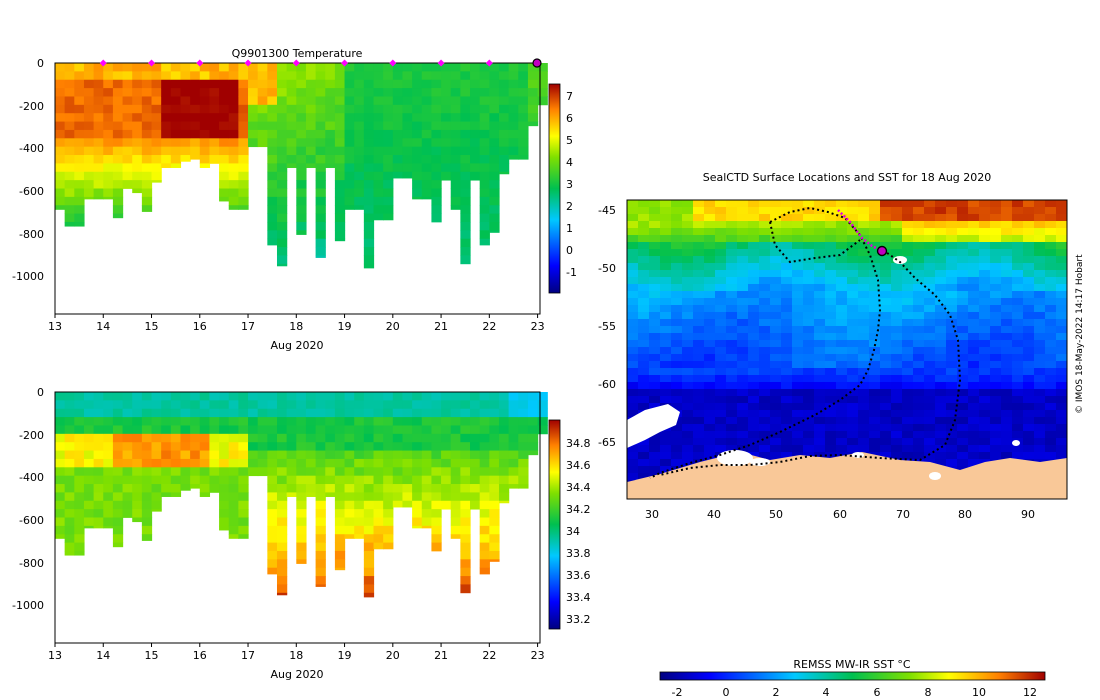 This screenshot has height=700, width=1100. Describe the element at coordinates (248, 655) in the screenshot. I see `x-tick-label: 17` at that location.